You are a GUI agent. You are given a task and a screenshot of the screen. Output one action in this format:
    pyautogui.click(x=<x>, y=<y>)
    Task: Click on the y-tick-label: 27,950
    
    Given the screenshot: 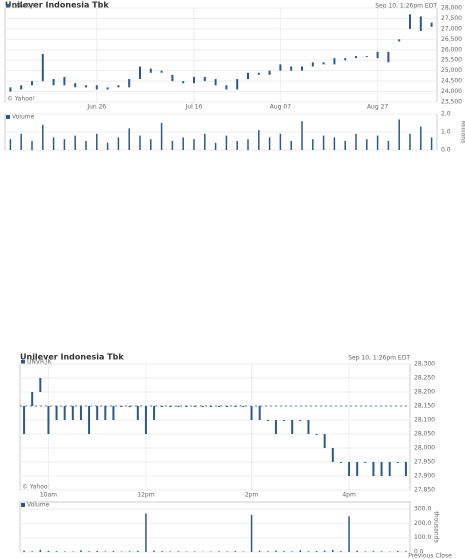 What is the action you would take?
    pyautogui.click(x=424, y=462)
    